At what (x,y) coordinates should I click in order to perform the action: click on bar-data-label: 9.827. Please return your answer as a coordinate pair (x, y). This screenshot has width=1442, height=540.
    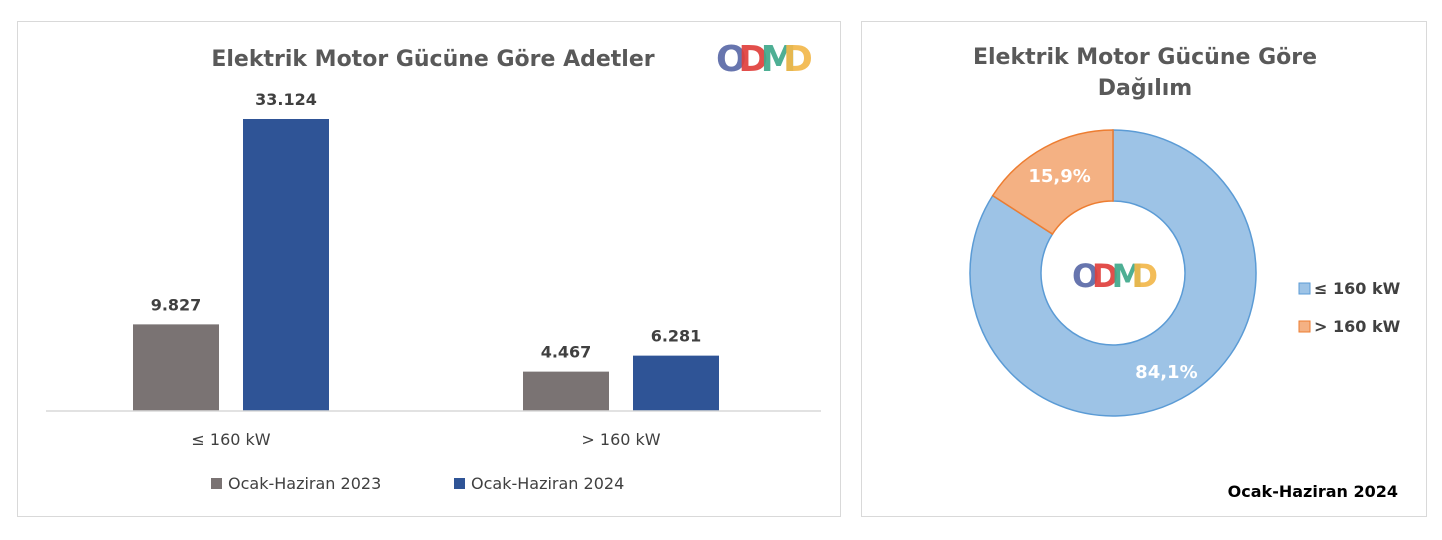
    Looking at the image, I should click on (176, 304).